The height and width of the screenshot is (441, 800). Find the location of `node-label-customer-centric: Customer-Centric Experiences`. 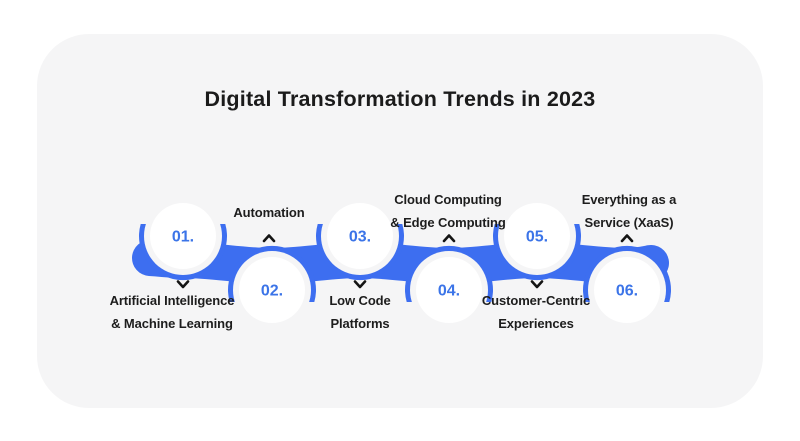

node-label-customer-centric: Customer-Centric Experiences is located at coordinates (536, 312).